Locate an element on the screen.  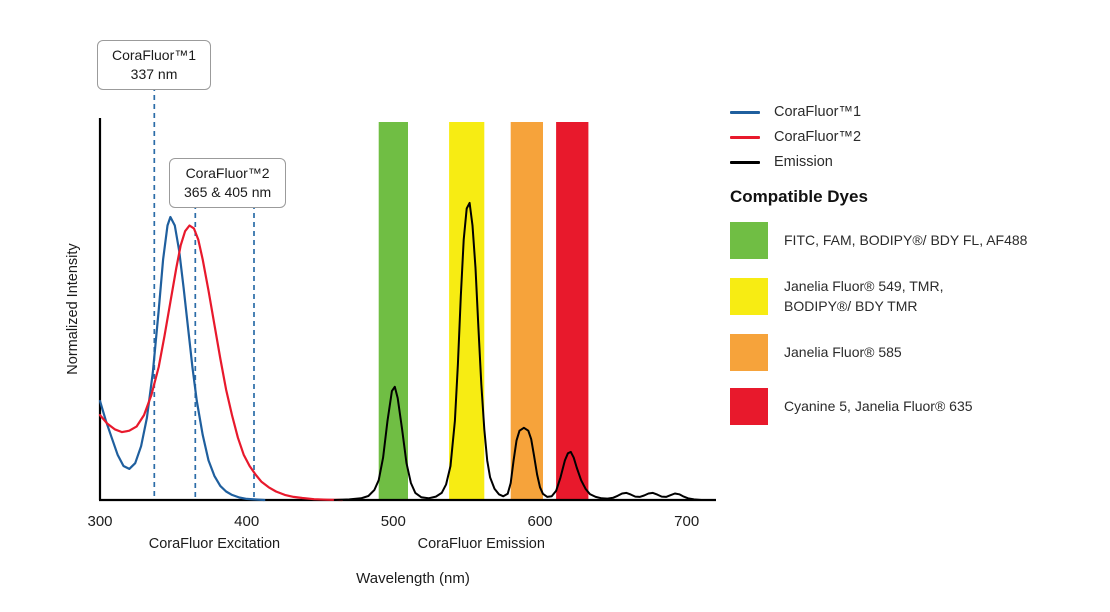
dye-row-green: FITC, FAM, BODIPY®/ BDY FL, AF488 is located at coordinates (916, 240).